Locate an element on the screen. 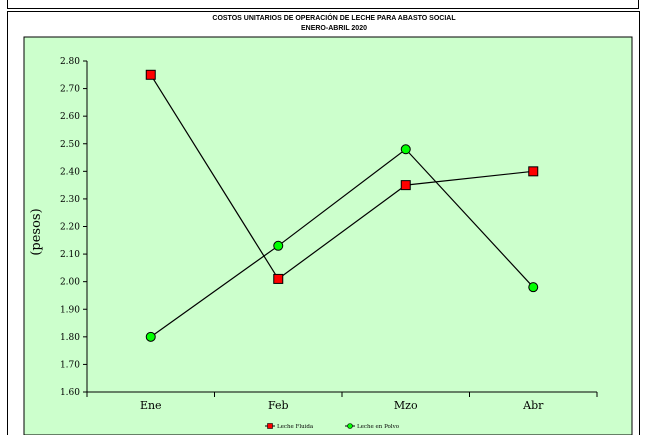 This screenshot has height=435, width=648. y-tick-label: 1.80 is located at coordinates (70, 338).